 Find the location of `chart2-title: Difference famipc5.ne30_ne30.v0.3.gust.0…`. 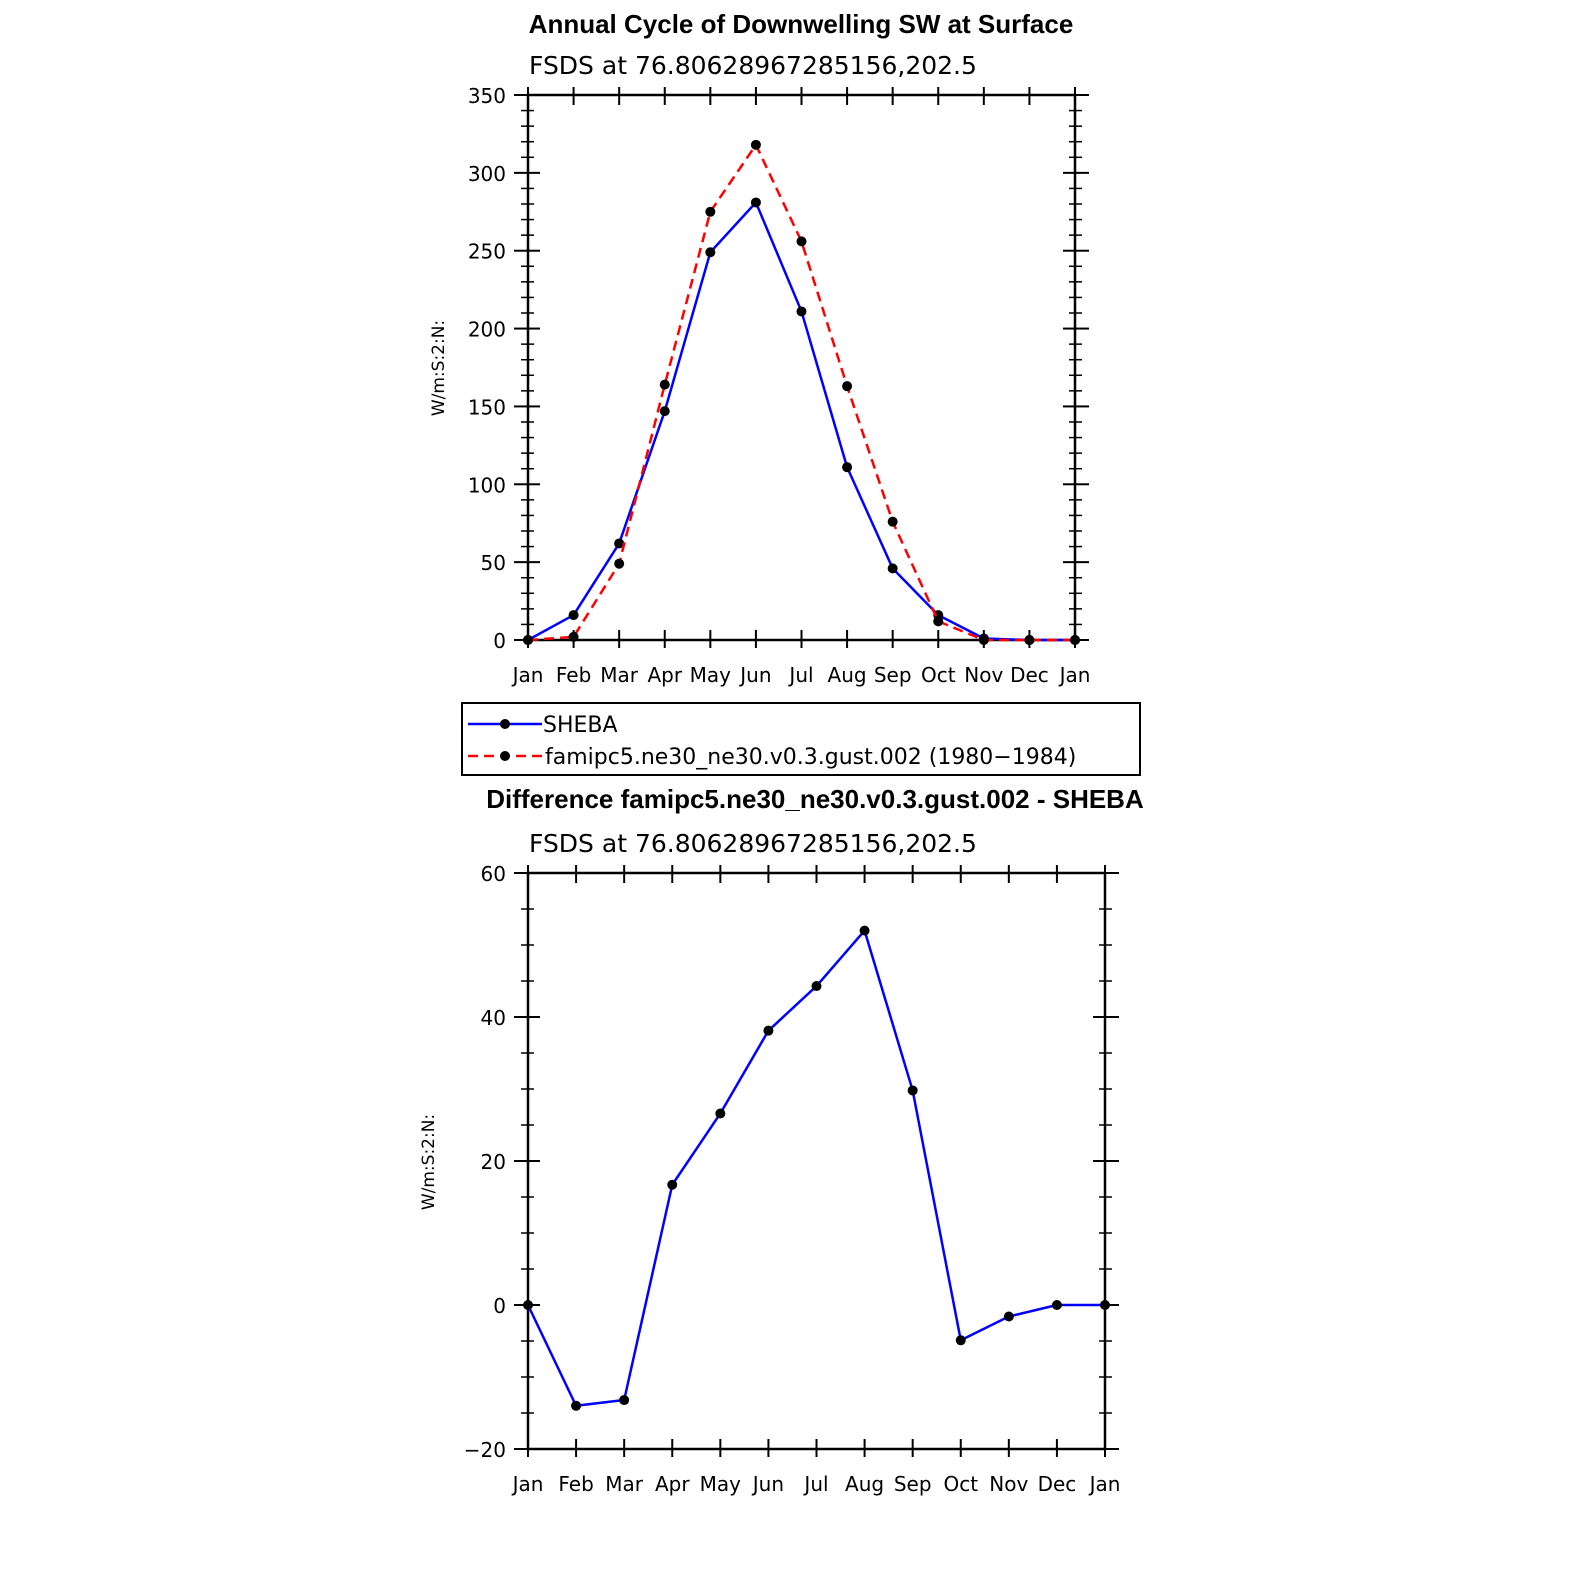

chart2-title: Difference famipc5.ne30_ne30.v0.3.gust.0… is located at coordinates (815, 799).